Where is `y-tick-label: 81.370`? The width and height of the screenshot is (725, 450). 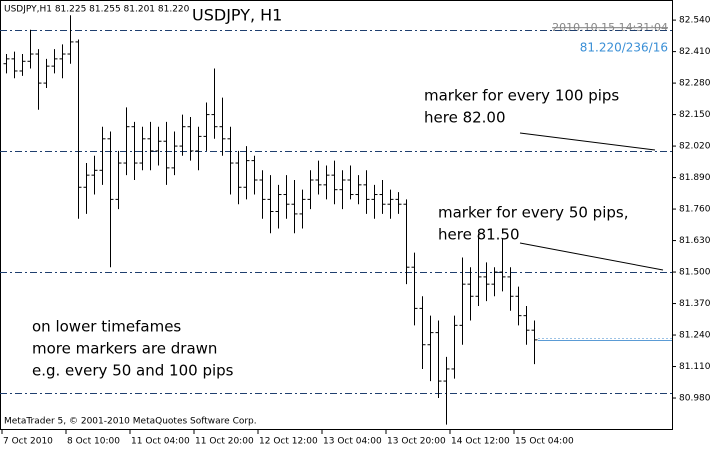 y-tick-label: 81.370 is located at coordinates (695, 304).